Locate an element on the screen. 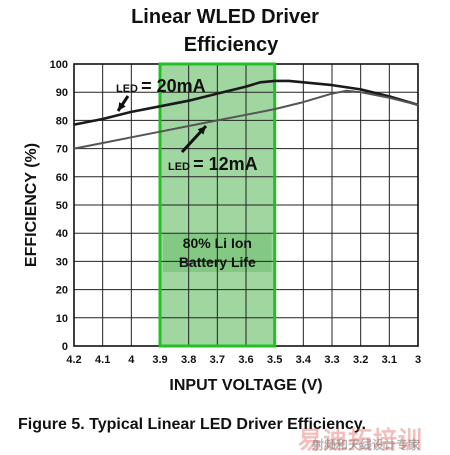  y-tick-label: 60 is located at coordinates (62, 178).